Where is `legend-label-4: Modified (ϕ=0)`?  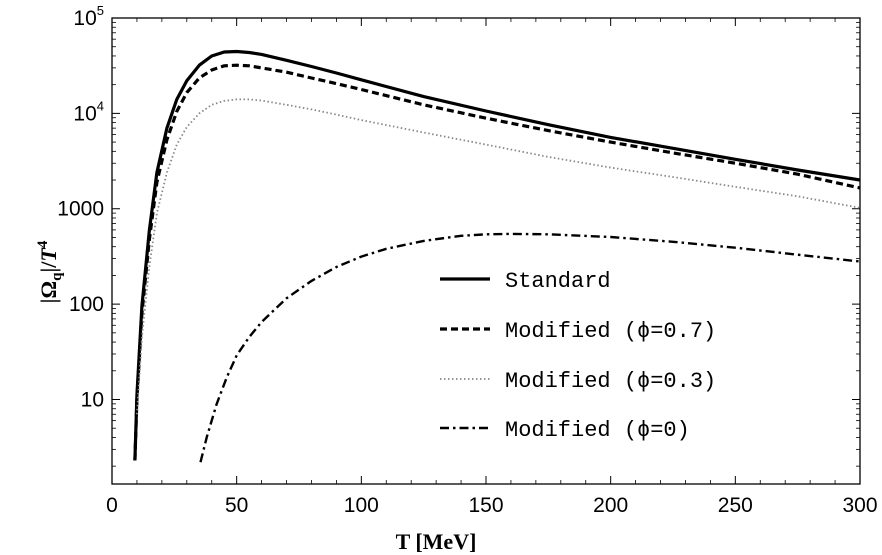 legend-label-4: Modified (ϕ=0) is located at coordinates (597, 430).